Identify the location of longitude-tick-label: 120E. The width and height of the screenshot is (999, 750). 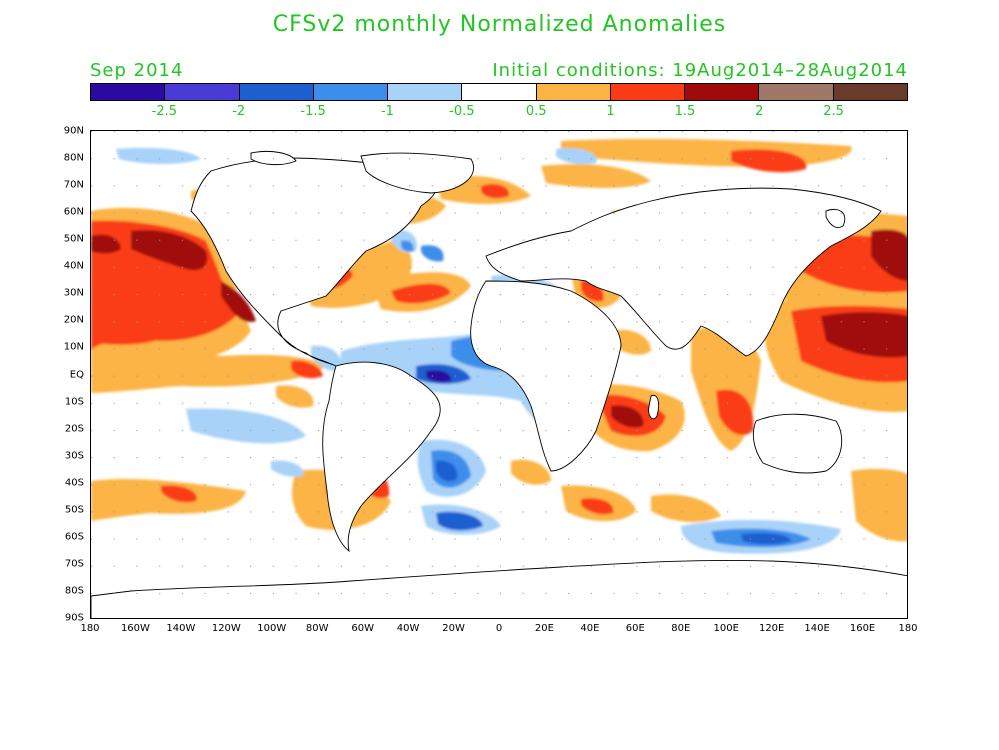
(771, 628).